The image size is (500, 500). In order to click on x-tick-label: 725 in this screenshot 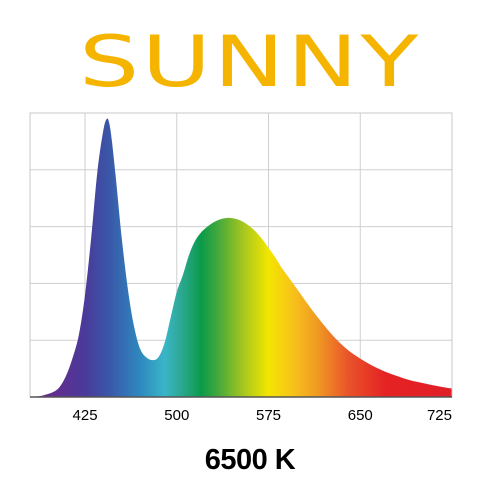, I will do `click(439, 415)`.